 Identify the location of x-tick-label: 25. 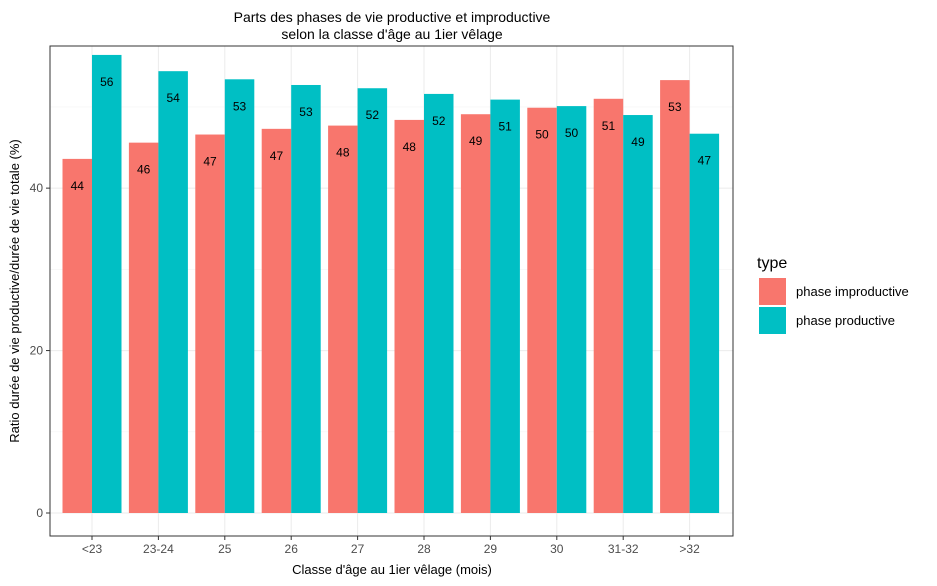
(225, 549).